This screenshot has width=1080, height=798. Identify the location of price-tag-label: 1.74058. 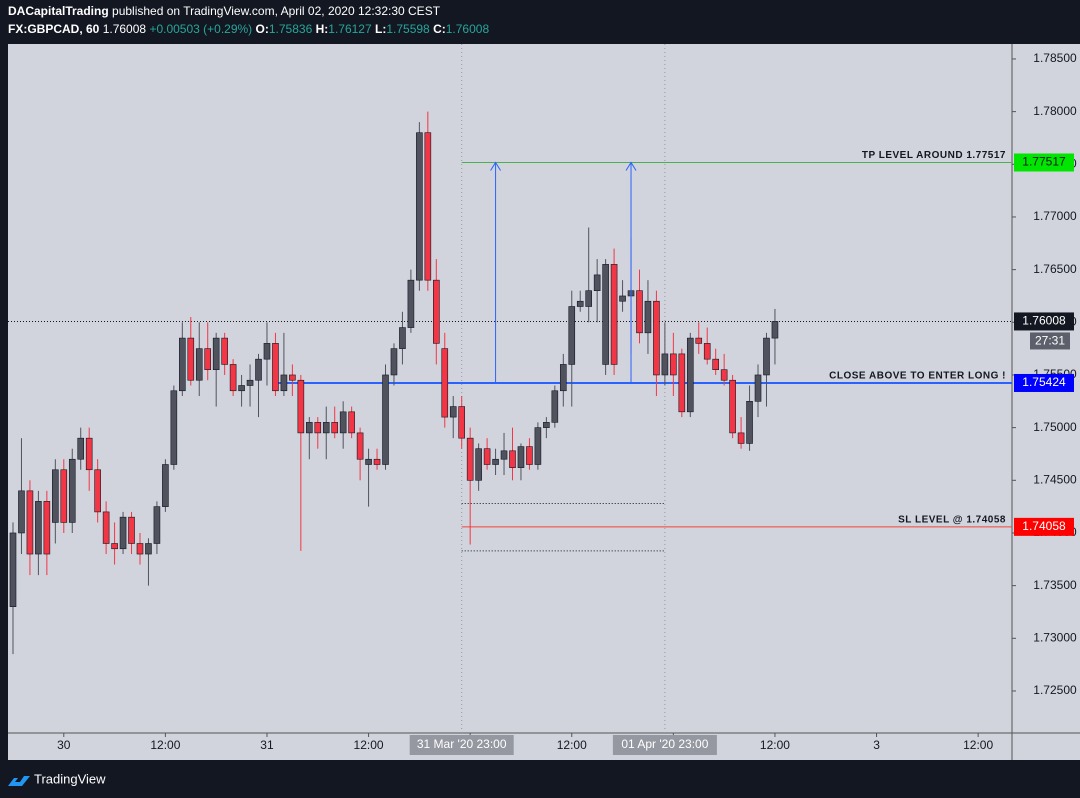
(1044, 526).